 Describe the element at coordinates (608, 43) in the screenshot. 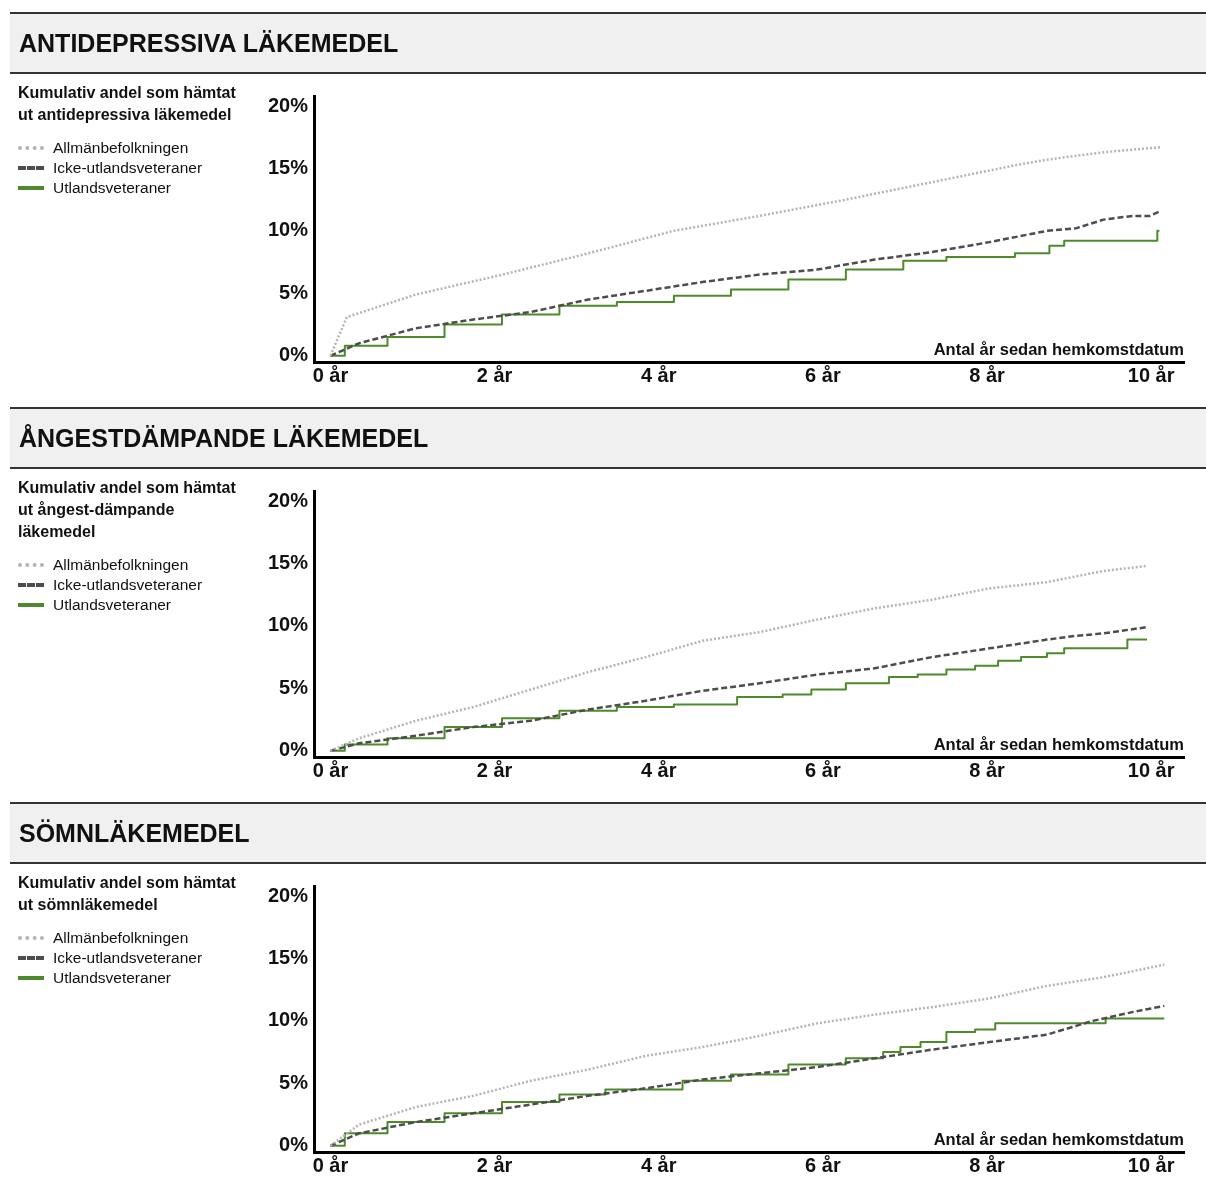

I see `chart-title: ANTIDEPRESSIVA LÄKEMEDEL` at that location.